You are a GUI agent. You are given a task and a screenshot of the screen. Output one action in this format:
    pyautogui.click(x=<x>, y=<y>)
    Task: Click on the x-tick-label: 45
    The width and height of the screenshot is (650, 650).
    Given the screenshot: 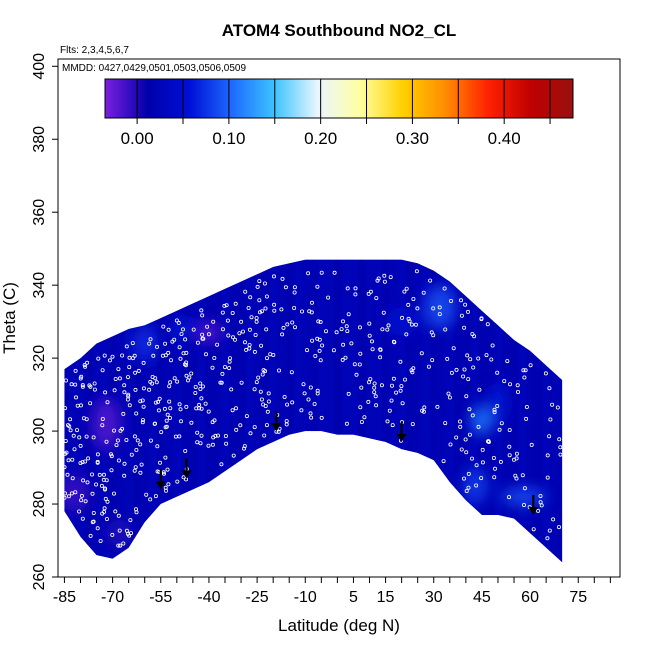 What is the action you would take?
    pyautogui.click(x=482, y=597)
    